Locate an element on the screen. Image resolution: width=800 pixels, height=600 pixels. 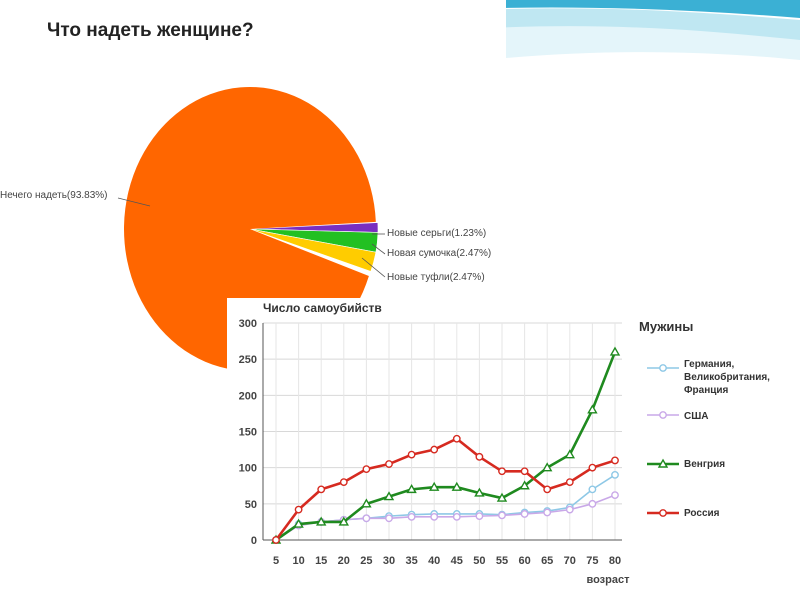
x-tick-label-2: 15 is located at coordinates (321, 561).